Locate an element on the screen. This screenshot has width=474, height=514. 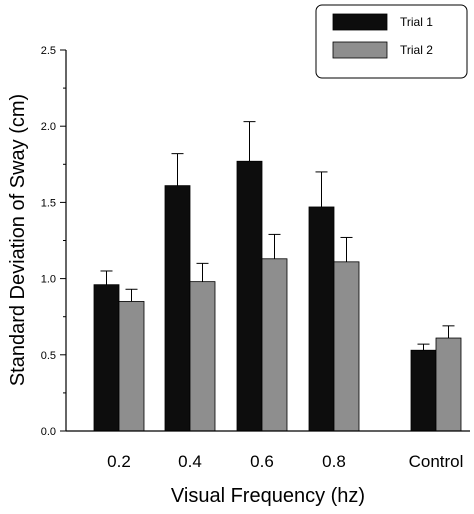
bar-trial-1-0.8 is located at coordinates (321, 319).